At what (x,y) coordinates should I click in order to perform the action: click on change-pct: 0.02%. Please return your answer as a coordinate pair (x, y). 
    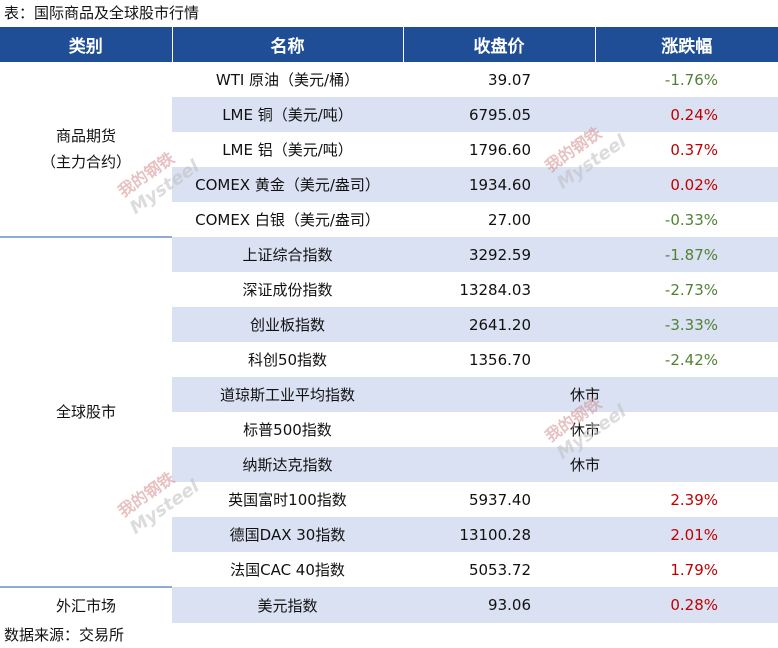
    Looking at the image, I should click on (686, 184).